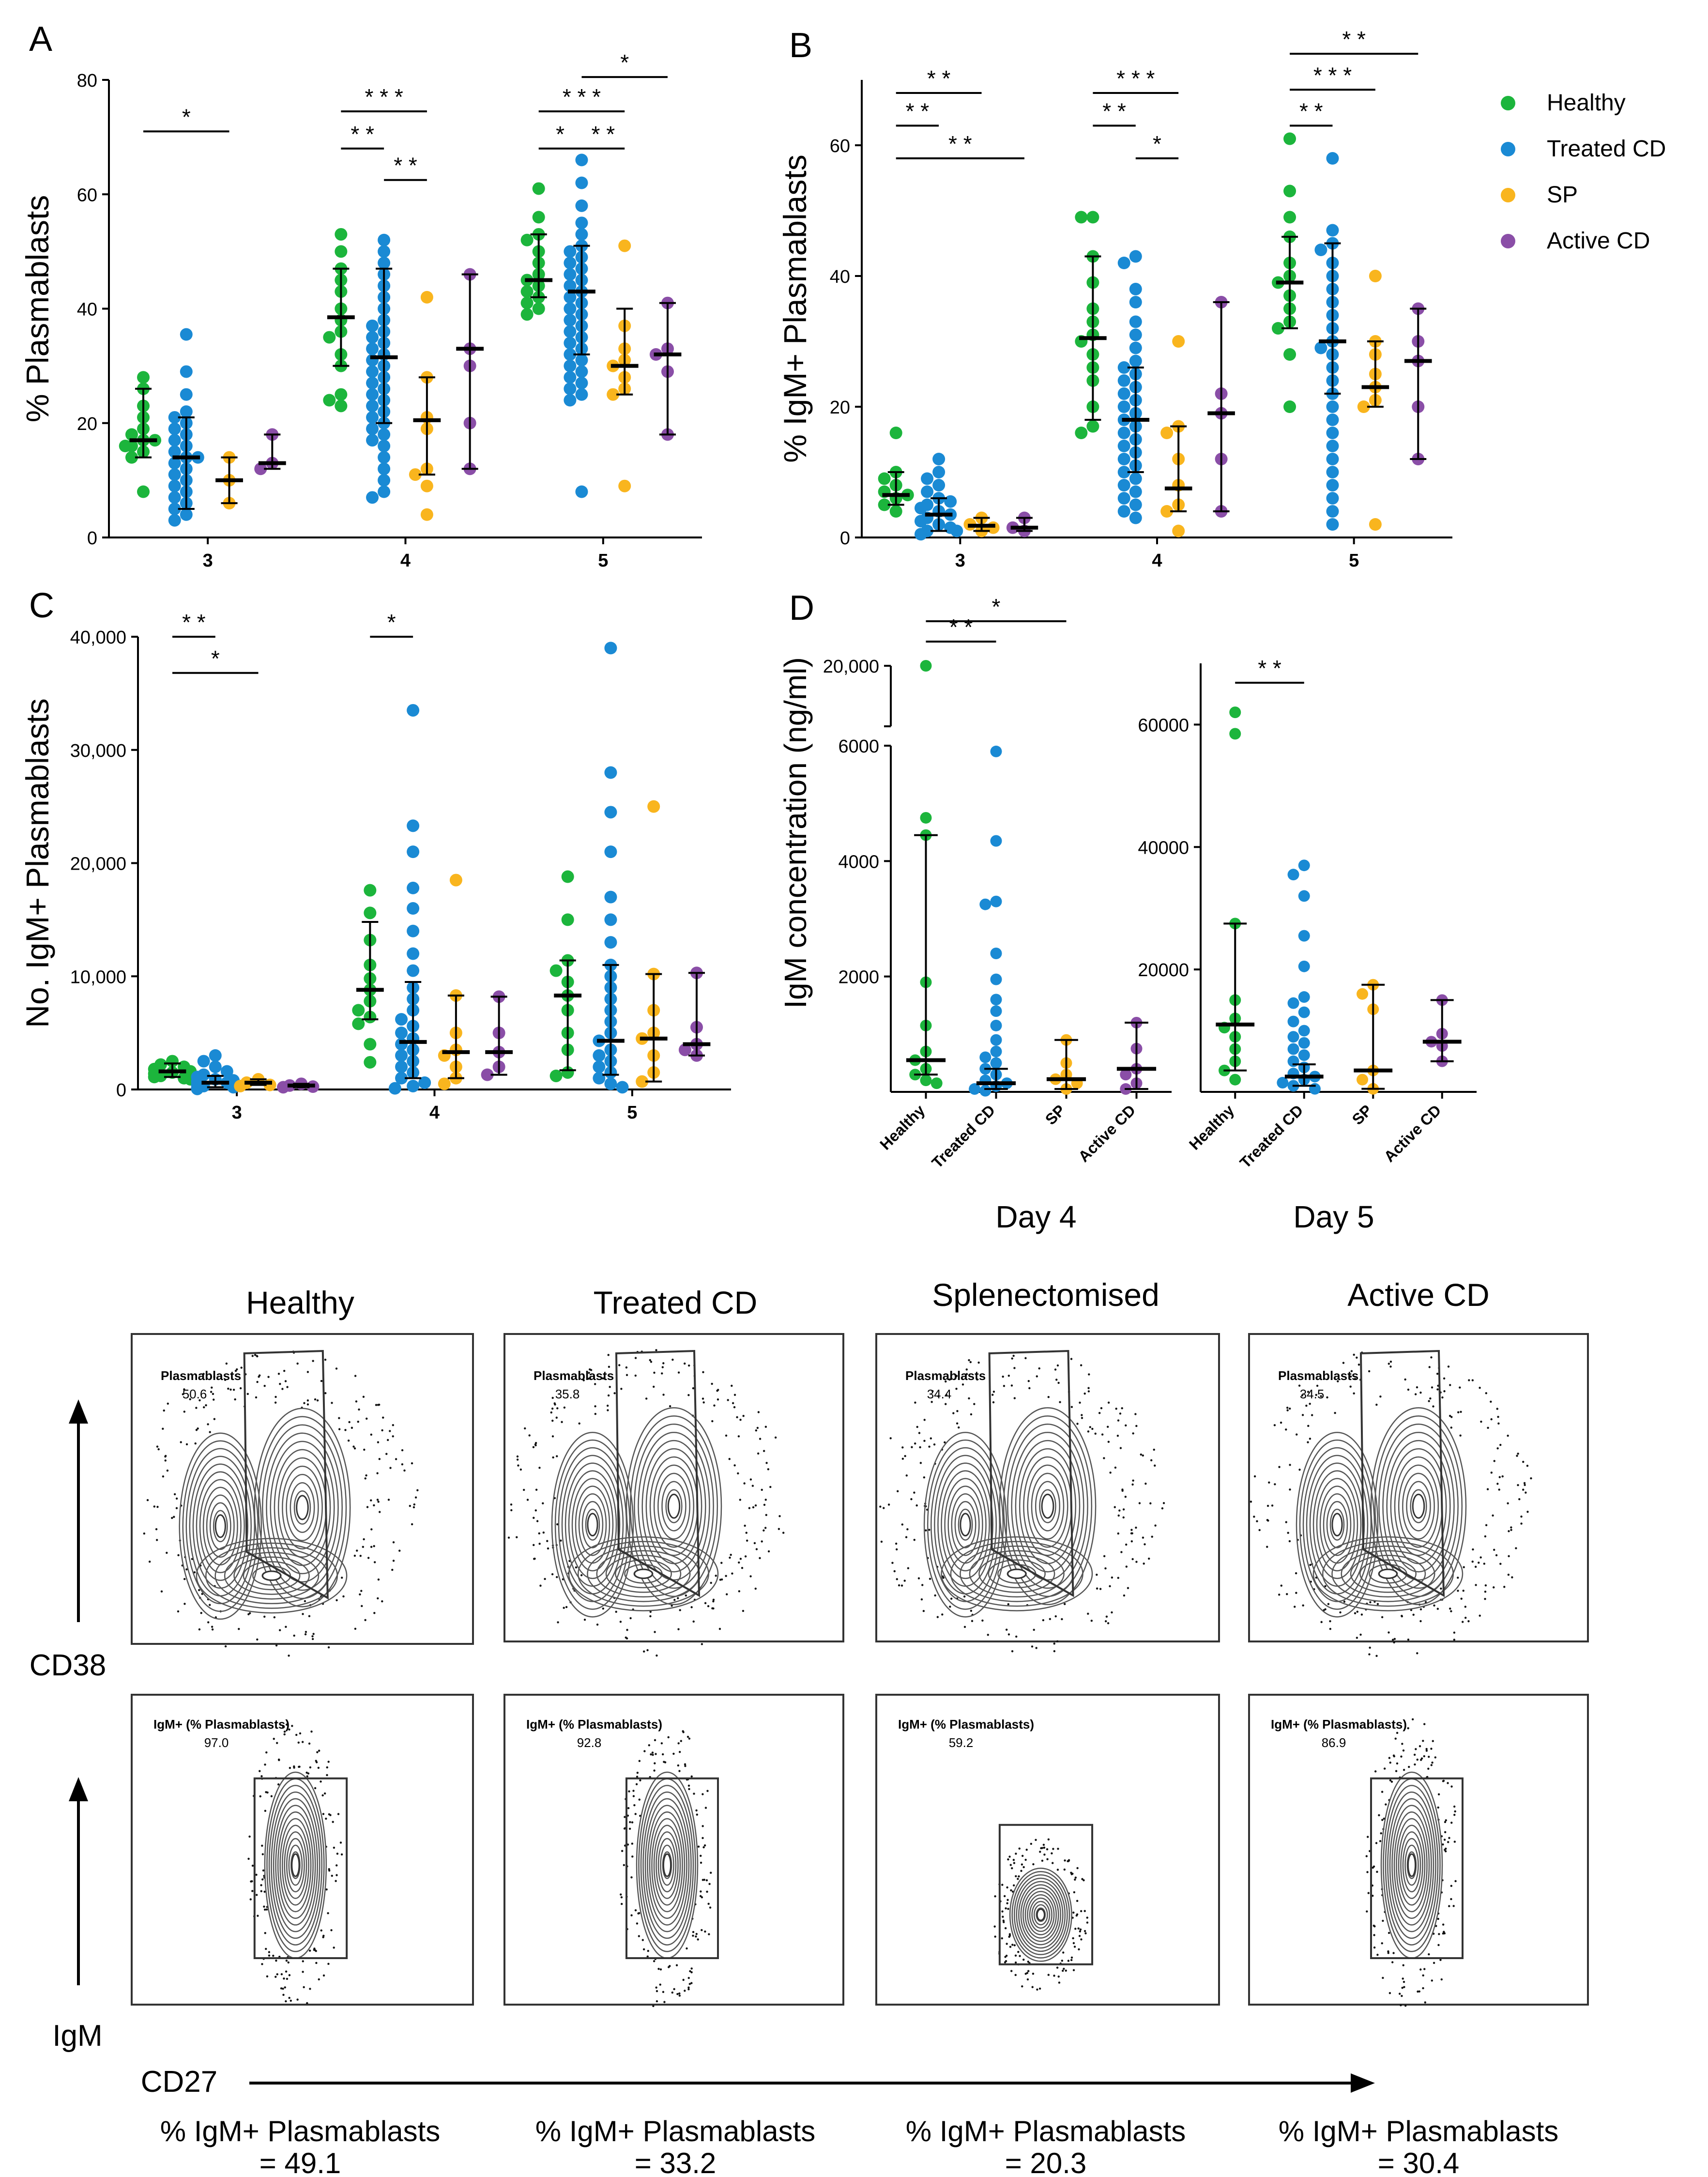 This screenshot has width=1708, height=2177. I want to click on C-day4-healthy-point, so click(370, 890).